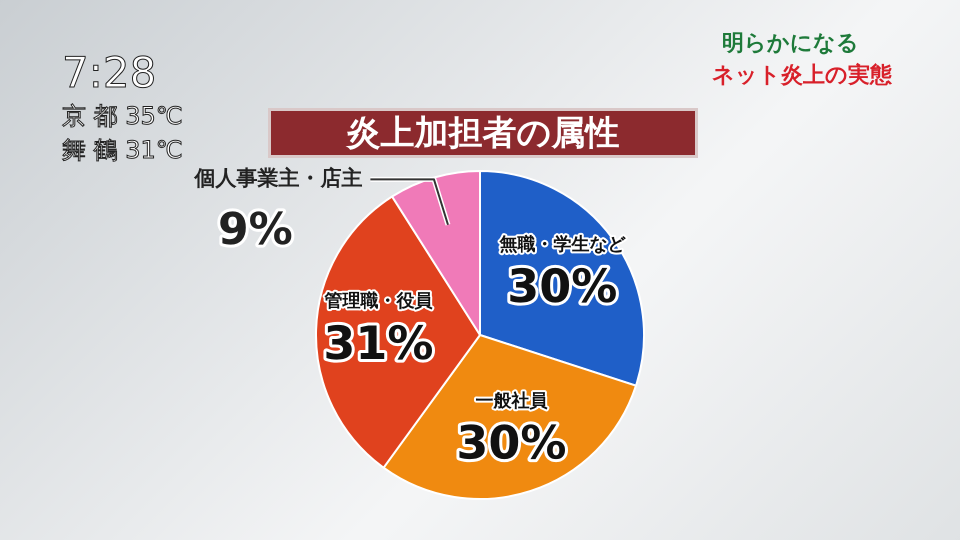  Describe the element at coordinates (378, 301) in the screenshot. I see `slice-label: 管理職・役員` at that location.